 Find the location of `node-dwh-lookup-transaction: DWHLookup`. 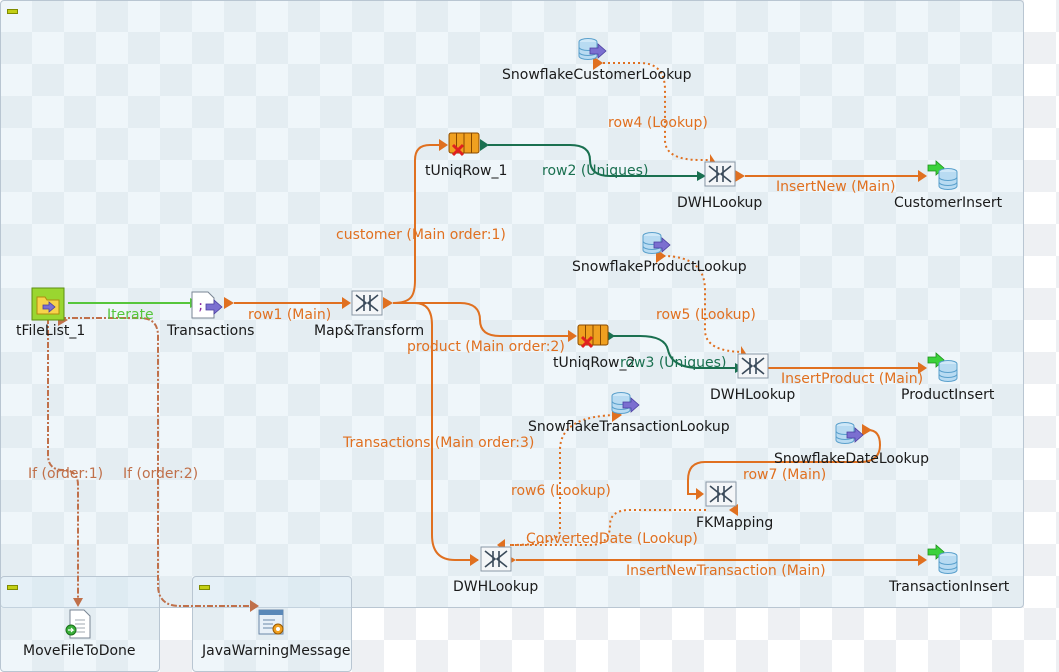

node-dwh-lookup-transaction: DWHLookup is located at coordinates (496, 587).